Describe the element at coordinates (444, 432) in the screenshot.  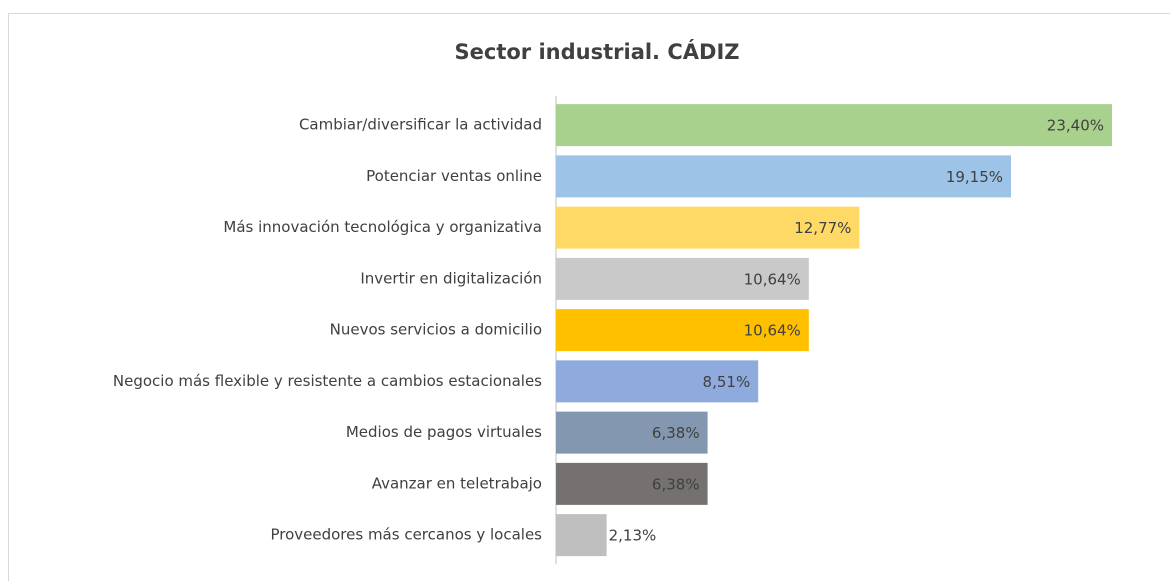
I see `category-label: Medios de pagos virtuales` at that location.